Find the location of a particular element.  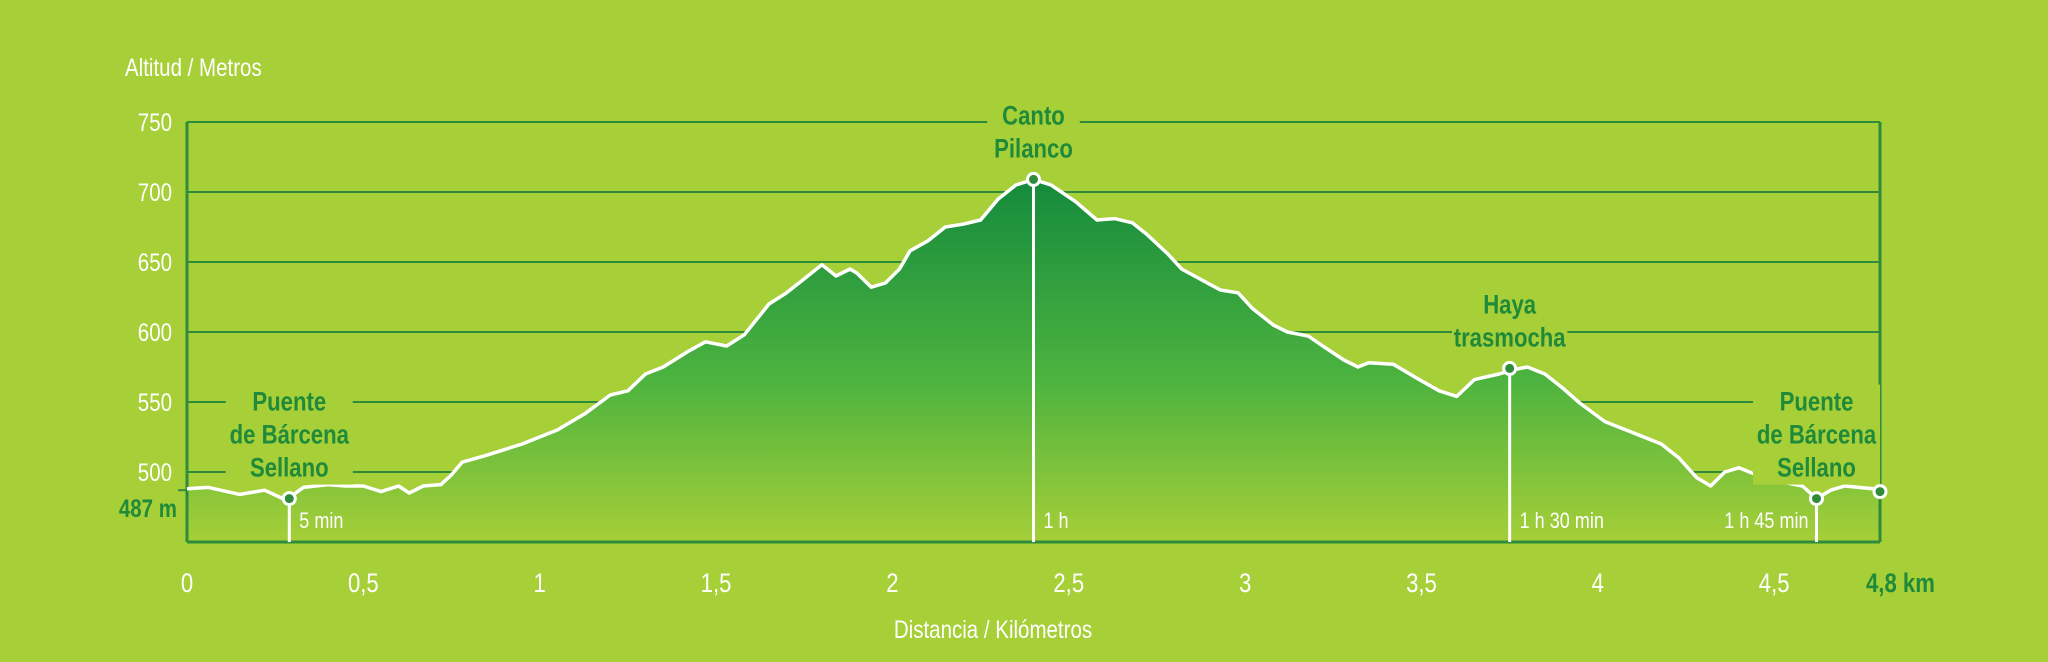

waypoint-time: 1 h 30 min is located at coordinates (1562, 521).